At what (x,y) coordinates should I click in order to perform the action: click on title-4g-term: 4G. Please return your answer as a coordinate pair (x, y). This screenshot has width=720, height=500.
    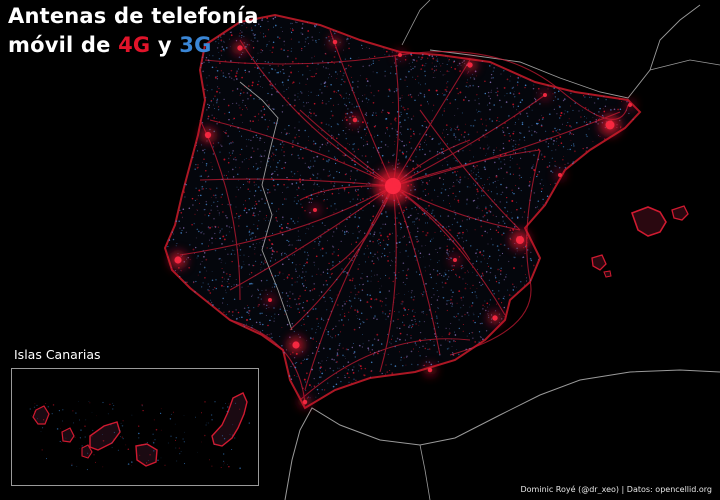
    Looking at the image, I should click on (134, 45).